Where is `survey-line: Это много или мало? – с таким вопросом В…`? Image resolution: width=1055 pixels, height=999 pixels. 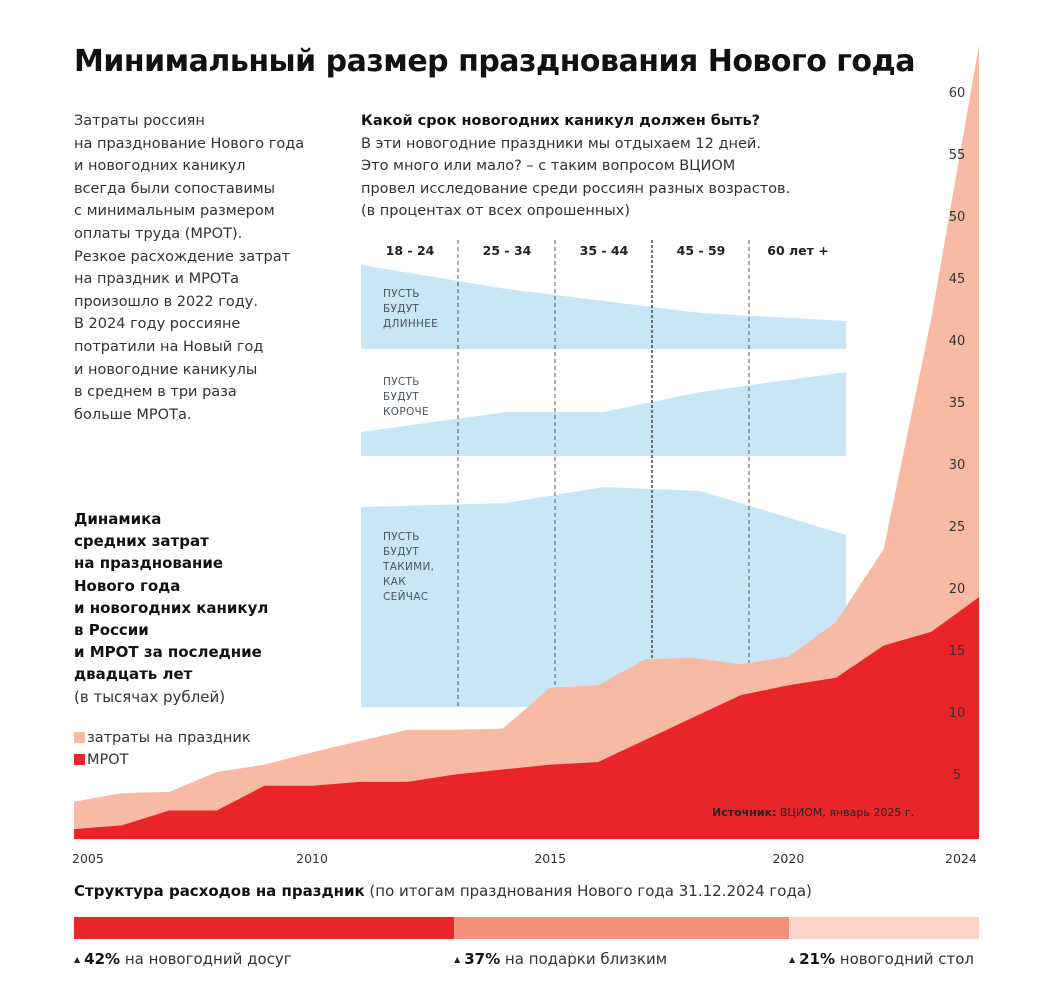
survey-line: Это много или мало? – с таким вопросом В… is located at coordinates (548, 166).